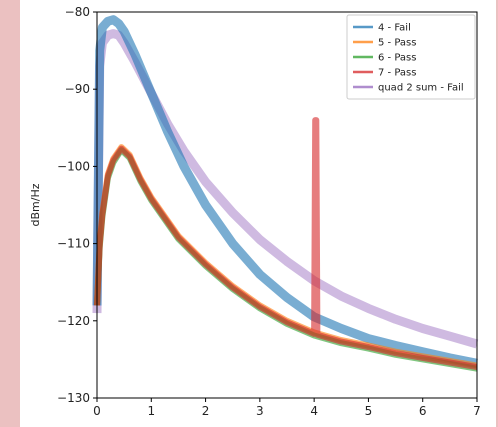 The image size is (498, 427). Describe the element at coordinates (369, 411) in the screenshot. I see `x-tick-label: 5` at that location.